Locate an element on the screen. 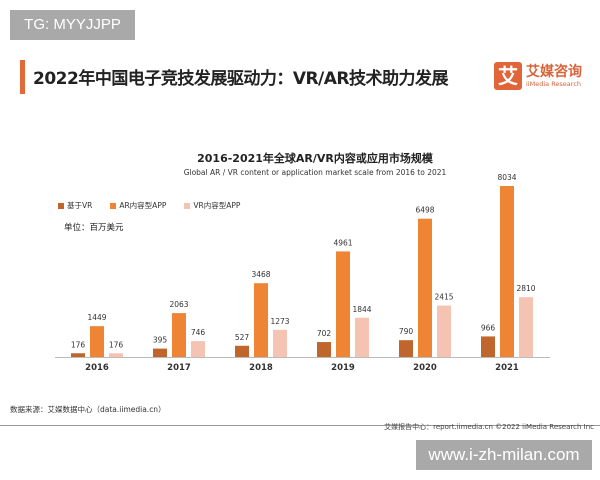 The image size is (600, 480). divider is located at coordinates (300, 425).